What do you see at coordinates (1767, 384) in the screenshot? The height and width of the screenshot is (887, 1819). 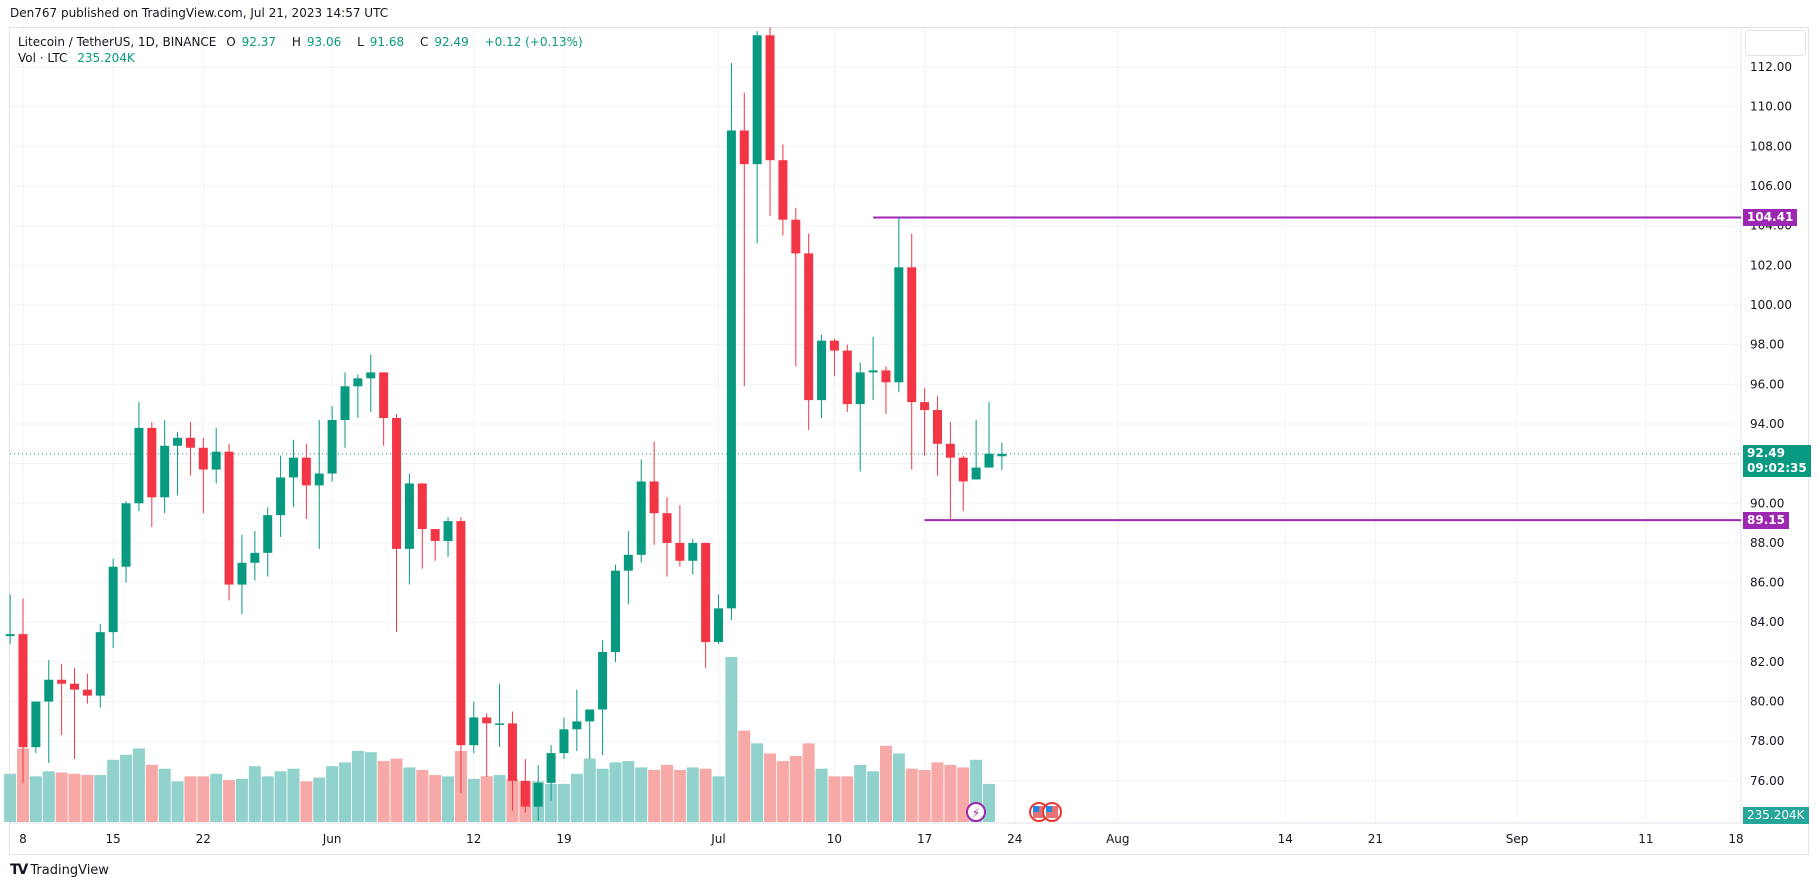 I see `svg-text: 96.00` at bounding box center [1767, 384].